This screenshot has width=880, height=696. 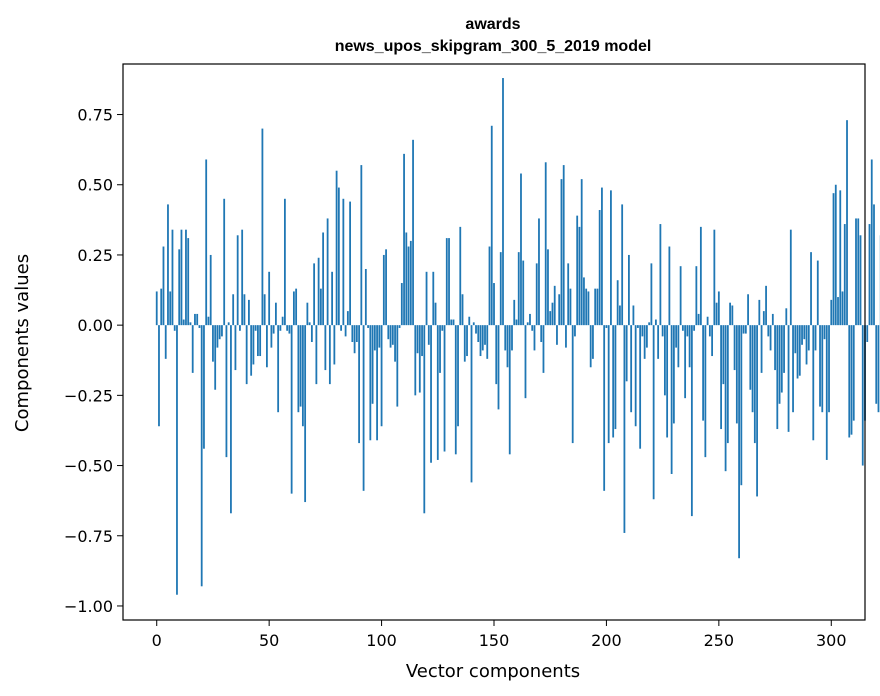 I want to click on y-tick-label: −0.25, so click(x=88, y=395).